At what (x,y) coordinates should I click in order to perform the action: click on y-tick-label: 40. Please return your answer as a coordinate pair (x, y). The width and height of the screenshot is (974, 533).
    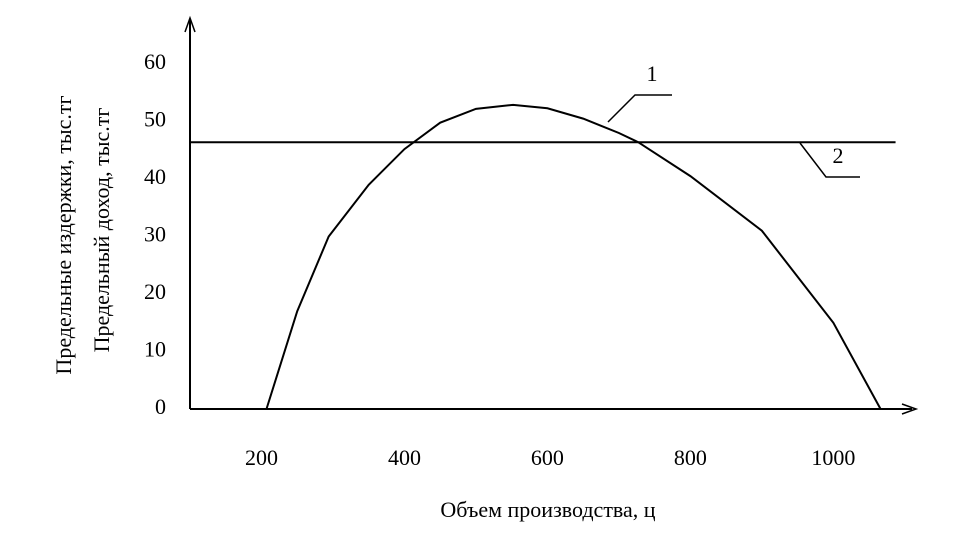
    Looking at the image, I should click on (155, 176).